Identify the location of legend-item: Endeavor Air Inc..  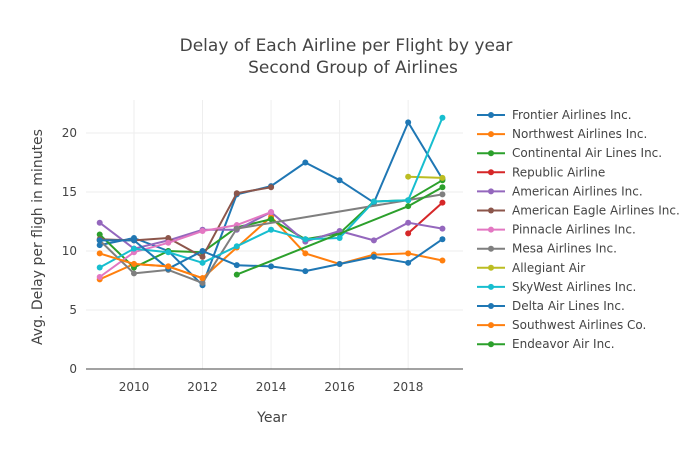
(546, 344).